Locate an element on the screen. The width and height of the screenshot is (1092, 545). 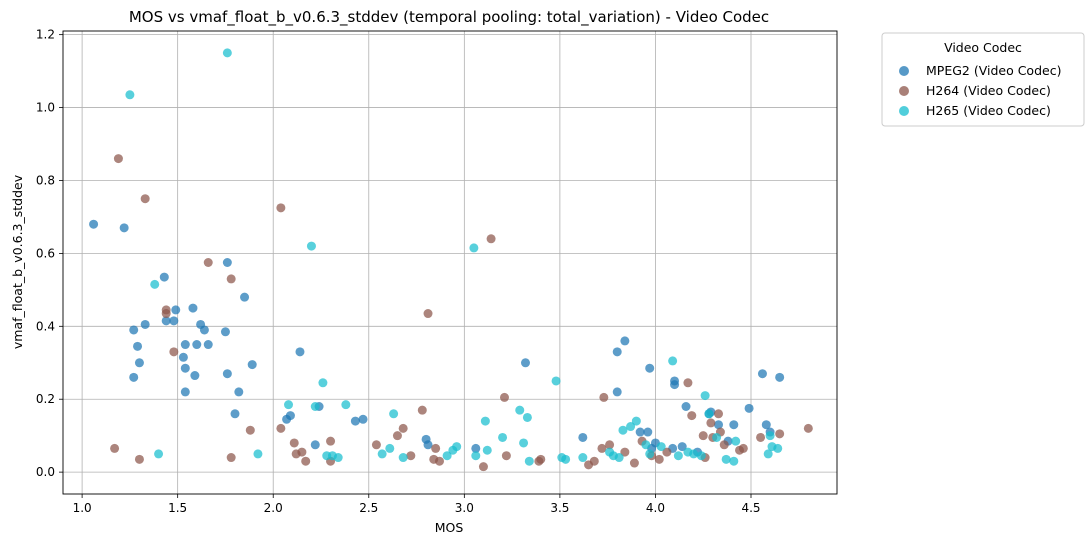
y-axis-label: vmaf_float_b_v0.6.3_stddev is located at coordinates (17, 261).